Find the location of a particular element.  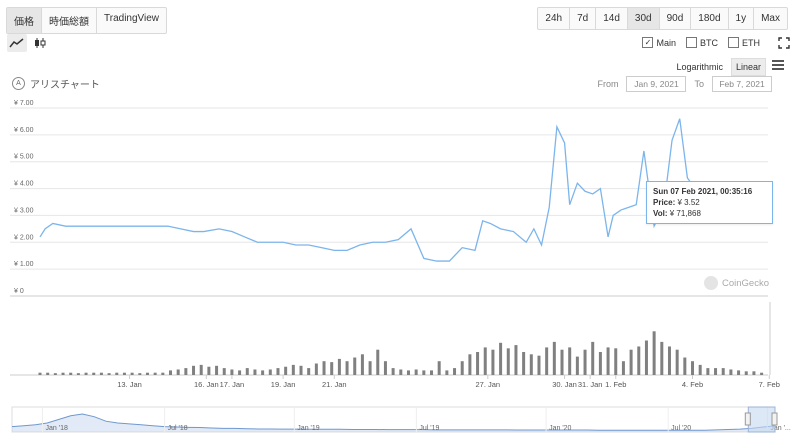

y-tick-label: ¥ 7.00 is located at coordinates (24, 103).